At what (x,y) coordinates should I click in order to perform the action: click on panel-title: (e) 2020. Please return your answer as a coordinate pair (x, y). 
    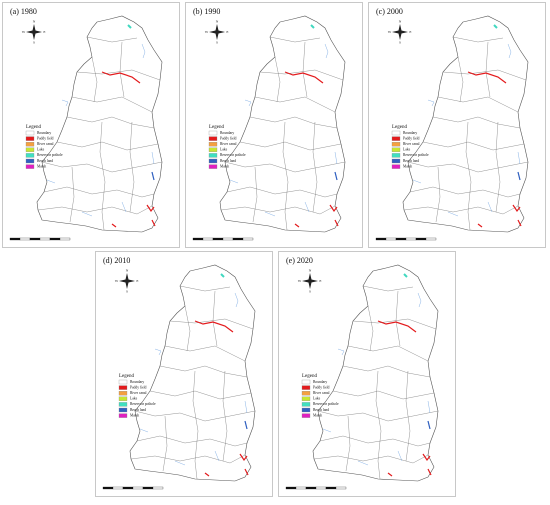
    Looking at the image, I should click on (299, 260).